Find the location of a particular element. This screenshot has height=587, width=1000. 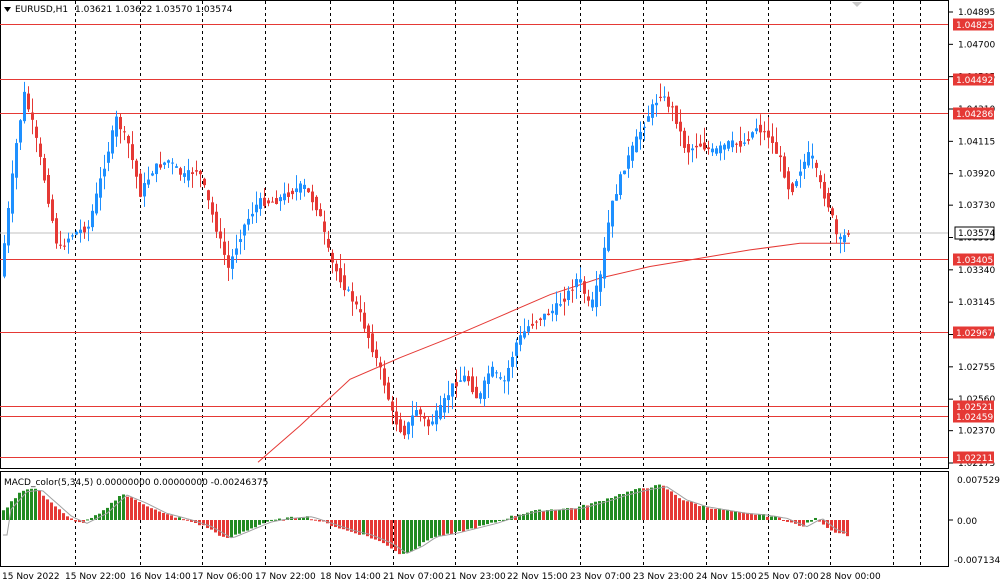

price-axis-label: 1.03145 is located at coordinates (976, 303).